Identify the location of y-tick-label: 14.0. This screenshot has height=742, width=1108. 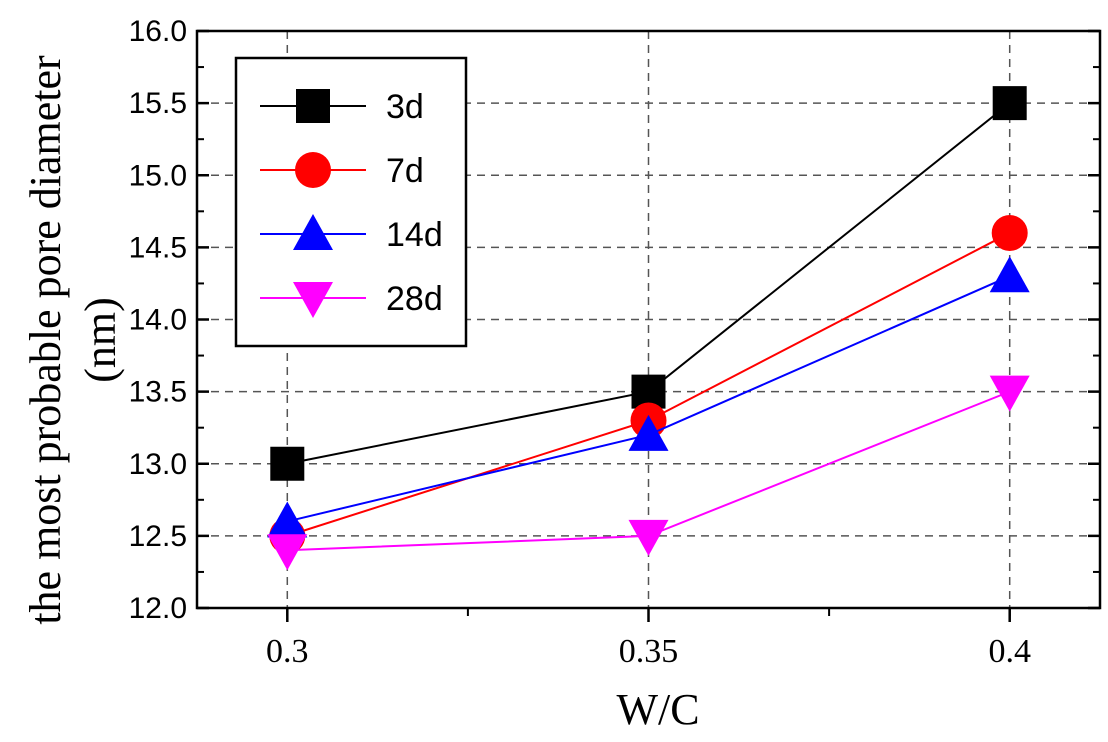
(158, 320).